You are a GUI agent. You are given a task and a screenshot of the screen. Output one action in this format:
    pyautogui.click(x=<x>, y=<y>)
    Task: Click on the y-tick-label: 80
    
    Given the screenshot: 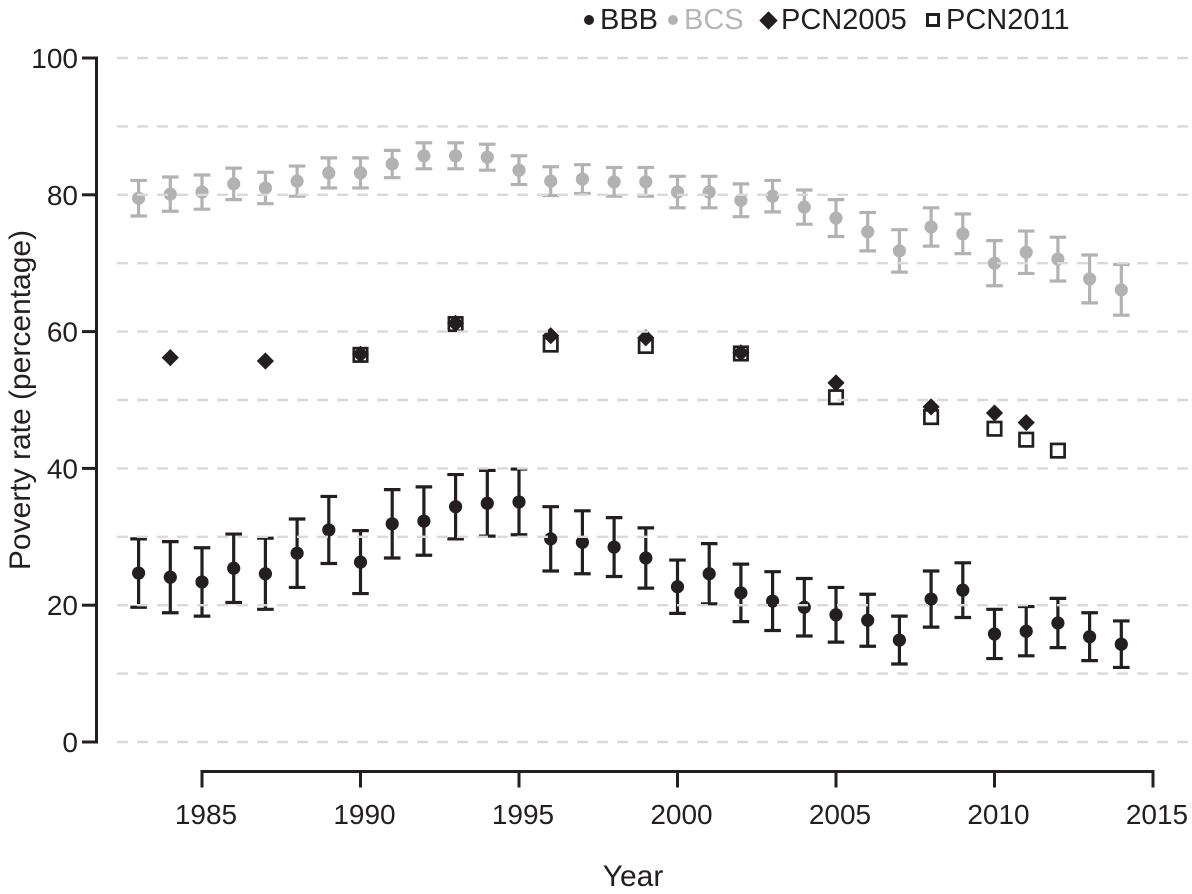 What is the action you would take?
    pyautogui.click(x=62, y=195)
    